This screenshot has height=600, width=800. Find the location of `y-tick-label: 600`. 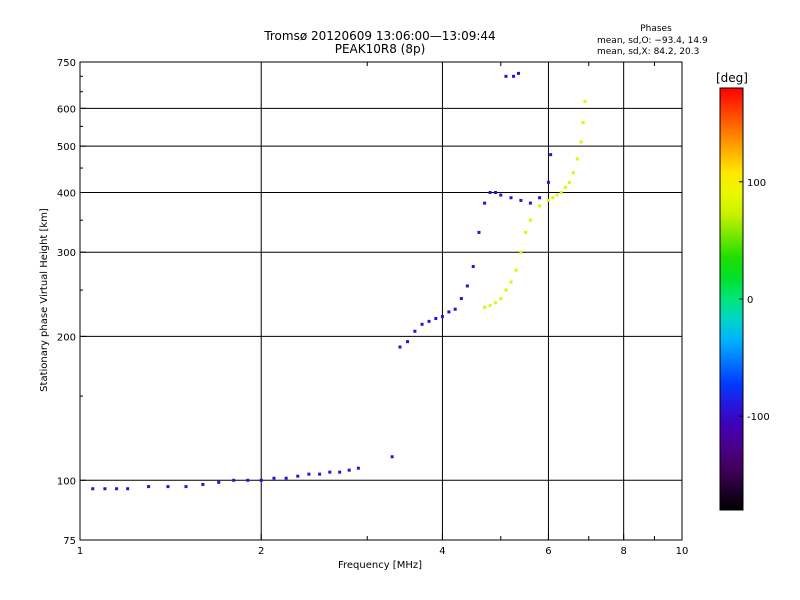

y-tick-label: 600 is located at coordinates (66, 109).